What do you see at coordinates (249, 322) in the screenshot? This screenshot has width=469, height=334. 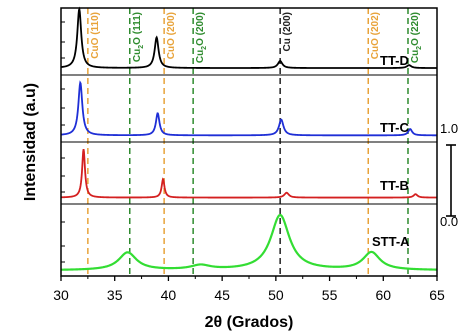 I see `x-axis-title: 2θ (Grados)` at bounding box center [249, 322].